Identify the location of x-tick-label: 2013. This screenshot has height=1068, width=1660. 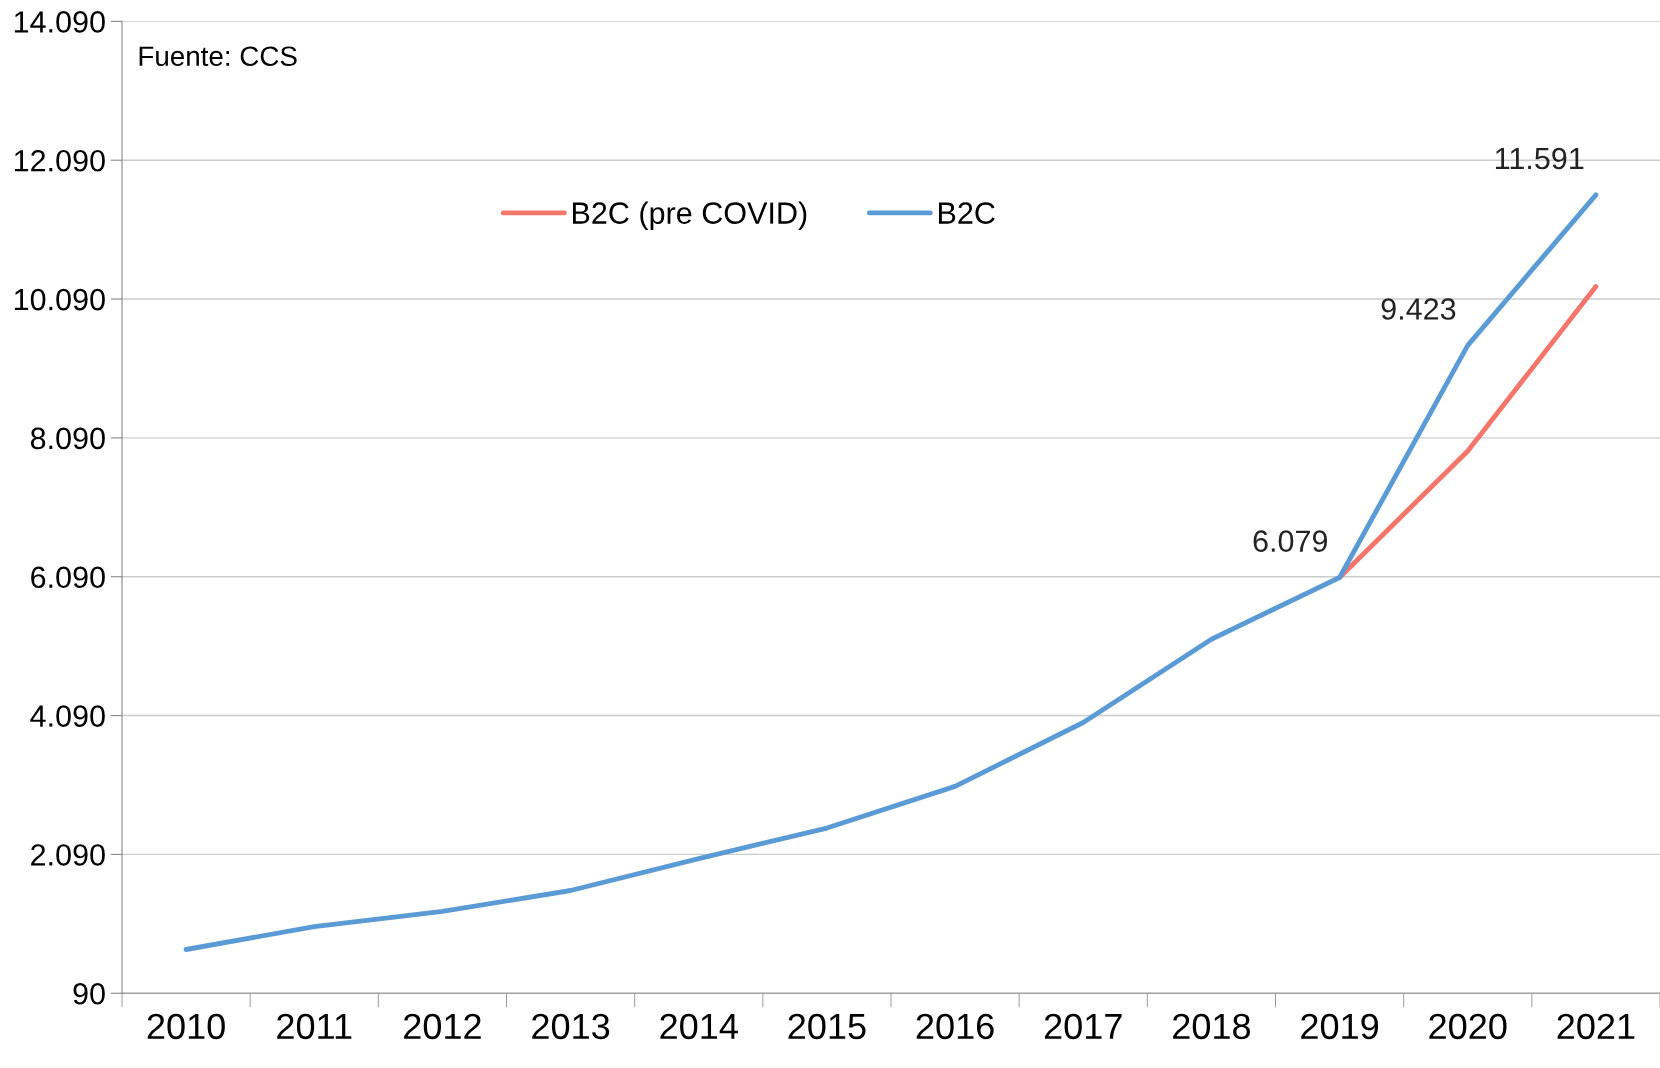
(571, 1026).